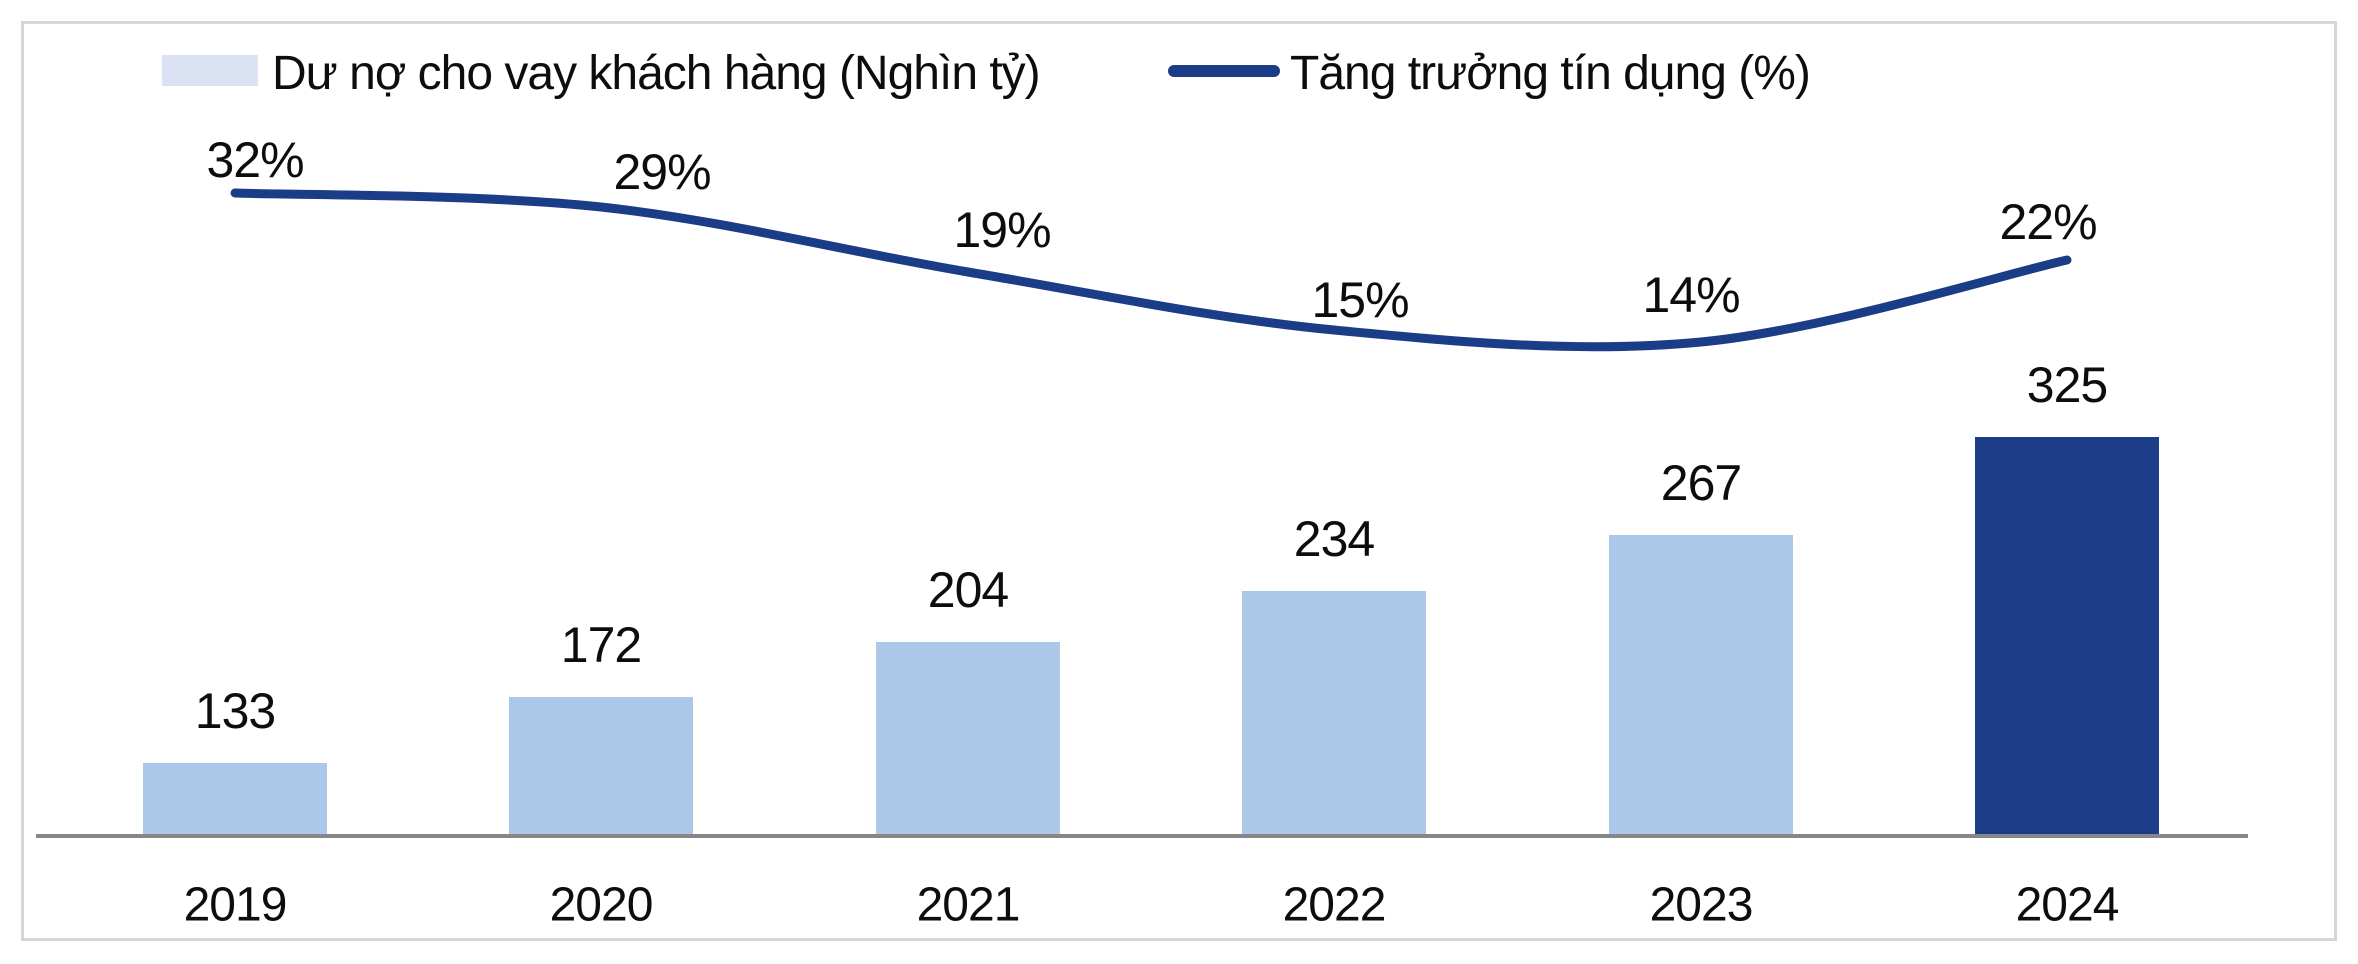 The image size is (2358, 964). What do you see at coordinates (1334, 905) in the screenshot?
I see `x-axis-label-2022: 2022` at bounding box center [1334, 905].